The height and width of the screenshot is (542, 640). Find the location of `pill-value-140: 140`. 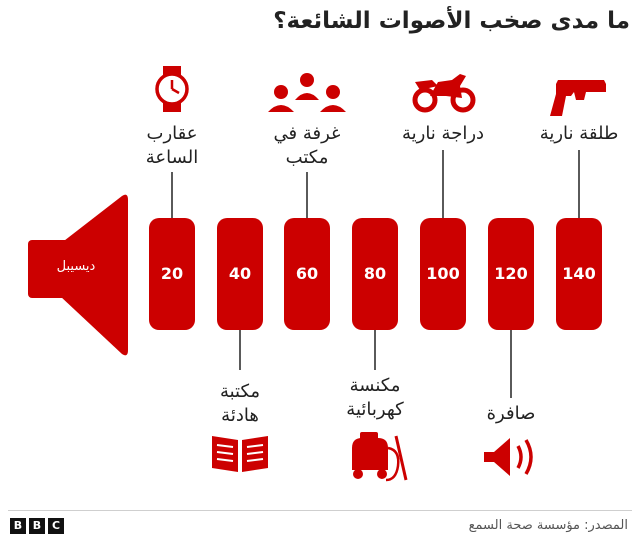

pill-value-140: 140 is located at coordinates (579, 273).